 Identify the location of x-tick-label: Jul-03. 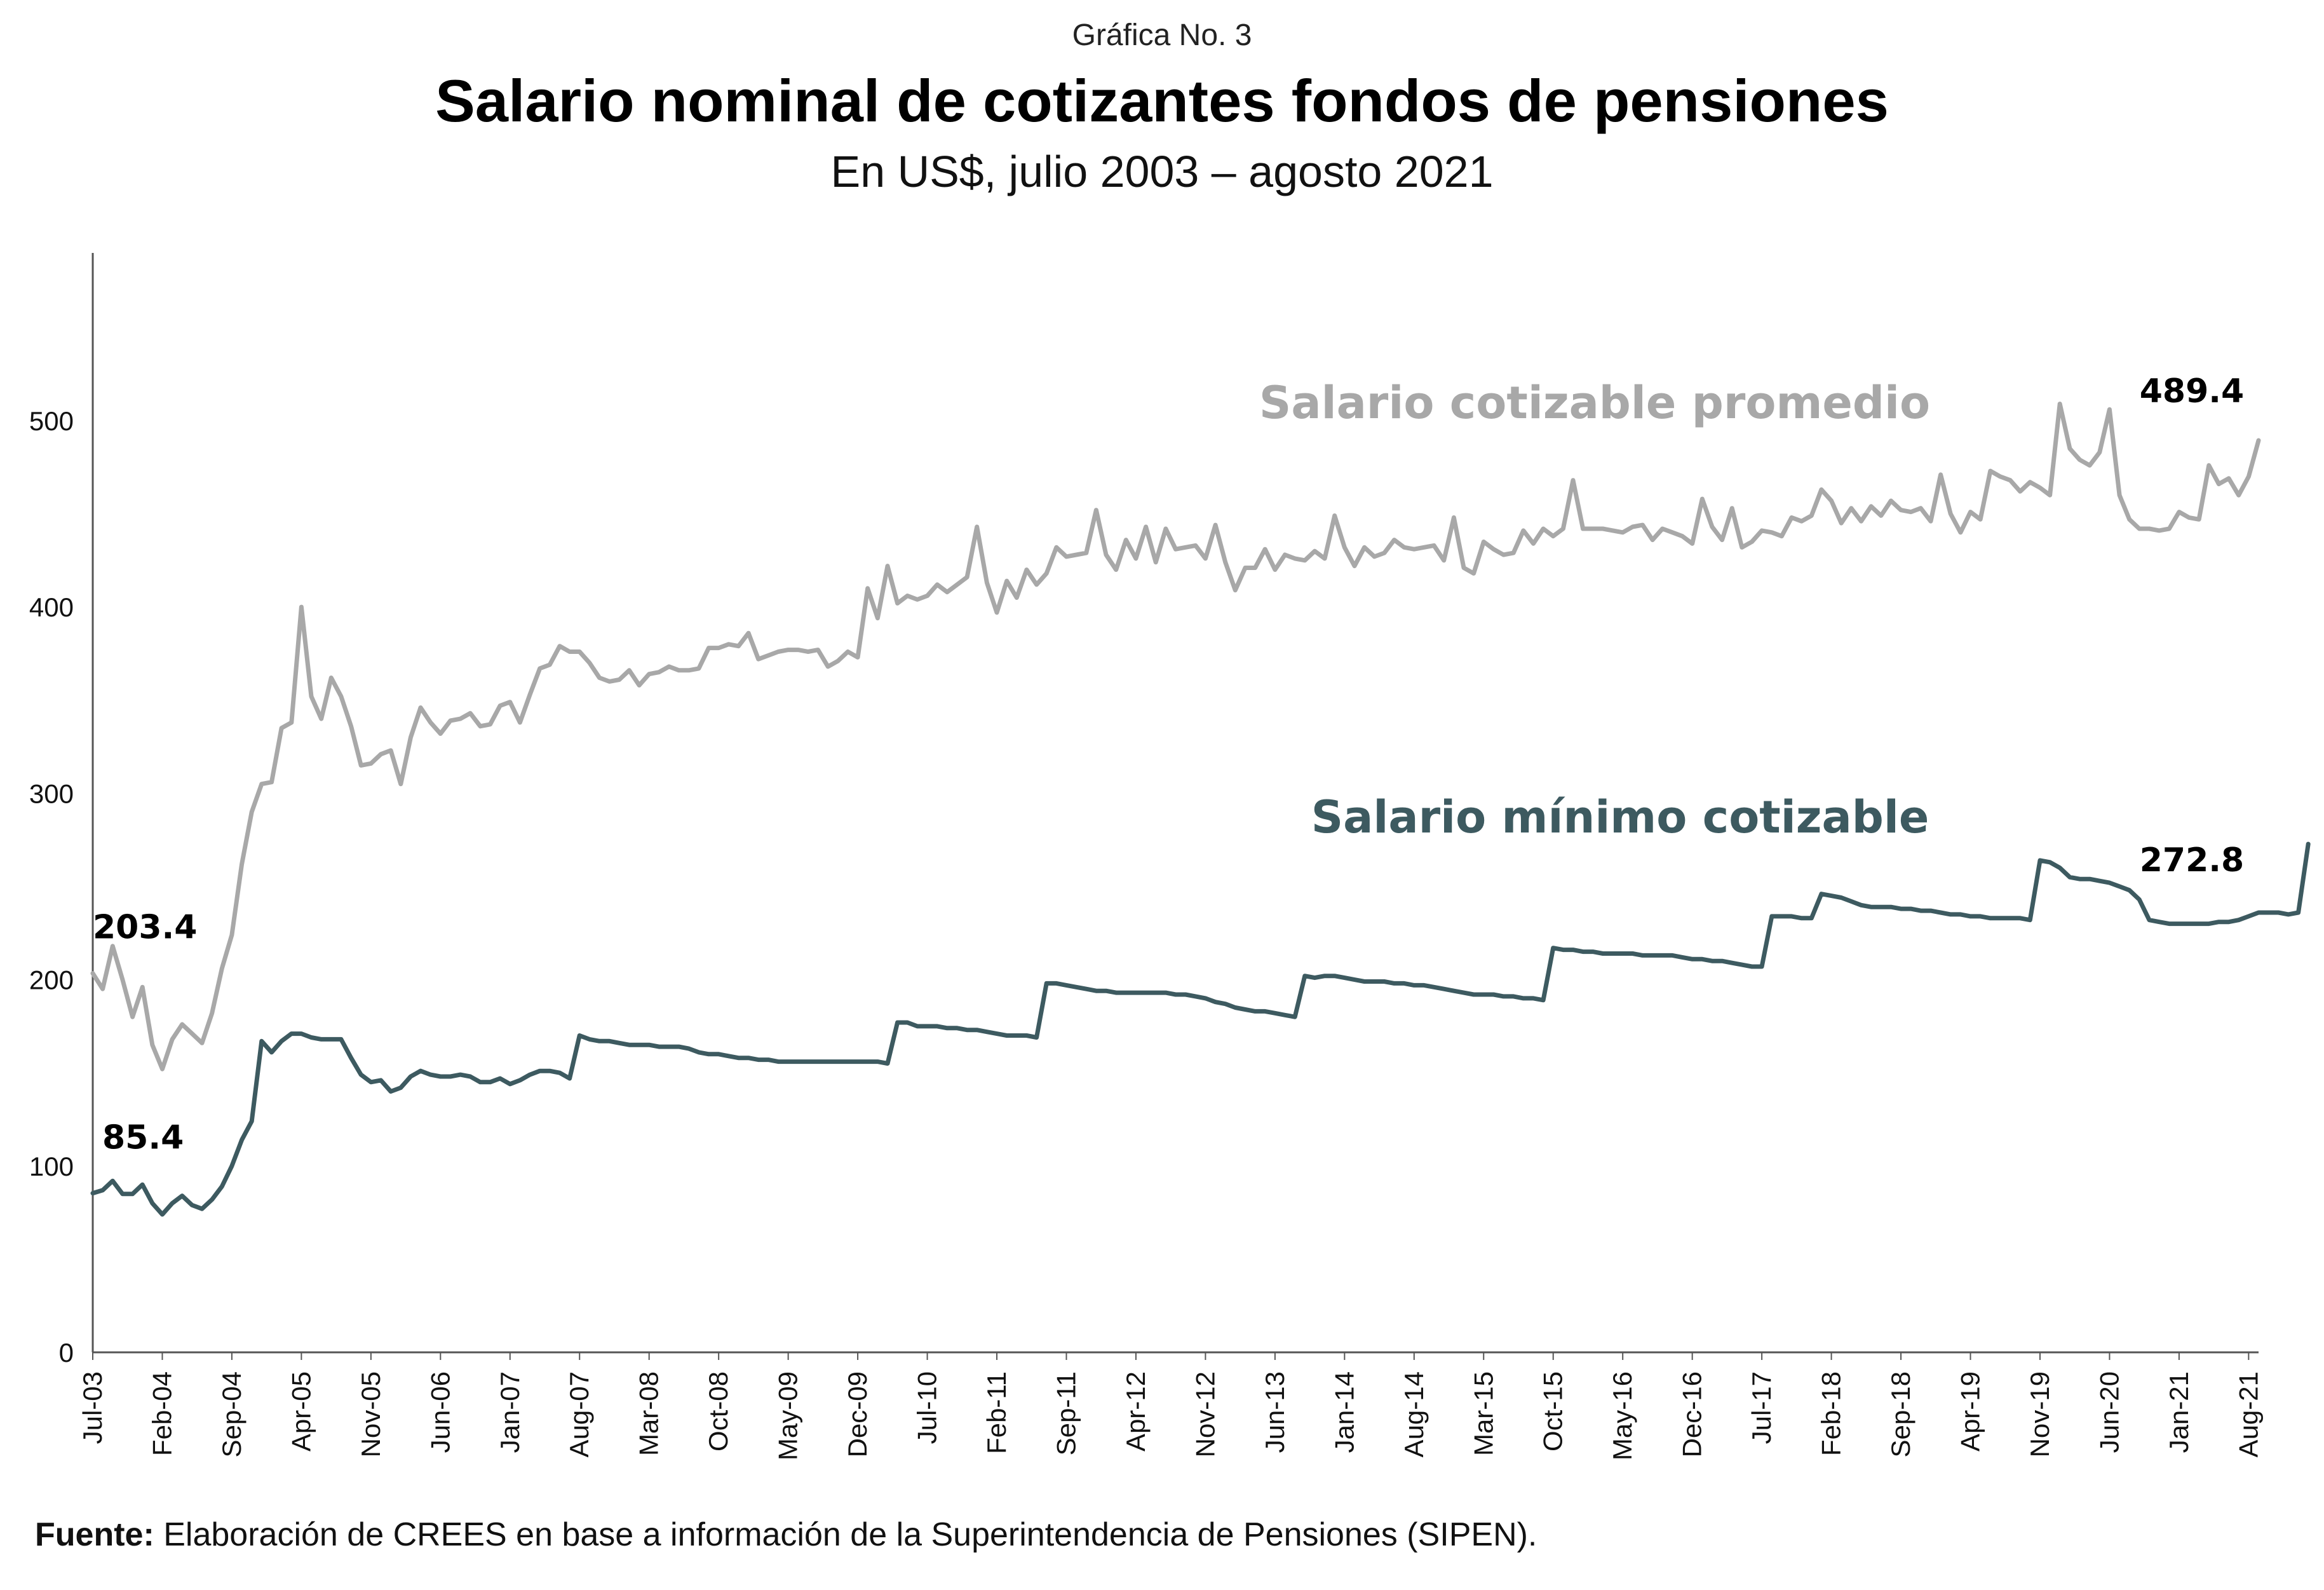
(93, 1408).